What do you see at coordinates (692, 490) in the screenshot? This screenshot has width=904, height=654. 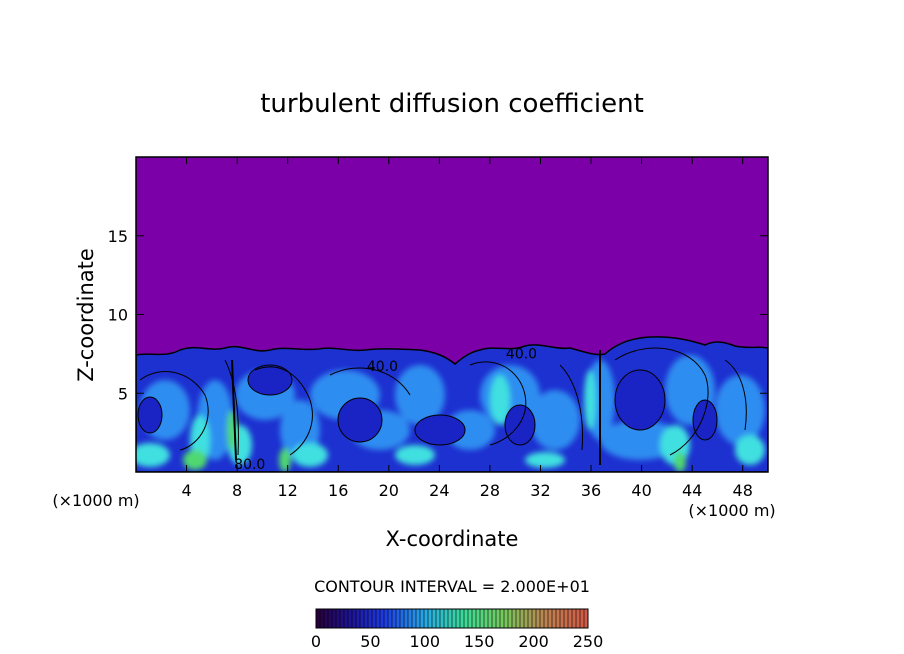 I see `x-tick-label: 44` at bounding box center [692, 490].